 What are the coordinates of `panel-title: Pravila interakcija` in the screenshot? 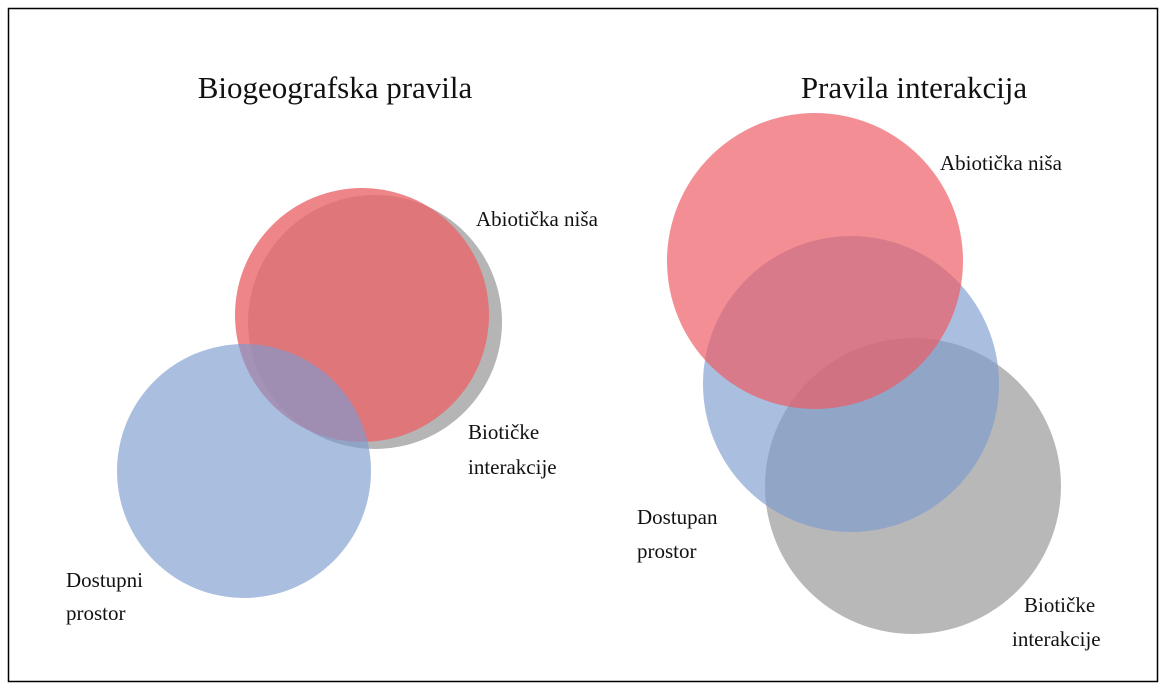 It's located at (914, 87).